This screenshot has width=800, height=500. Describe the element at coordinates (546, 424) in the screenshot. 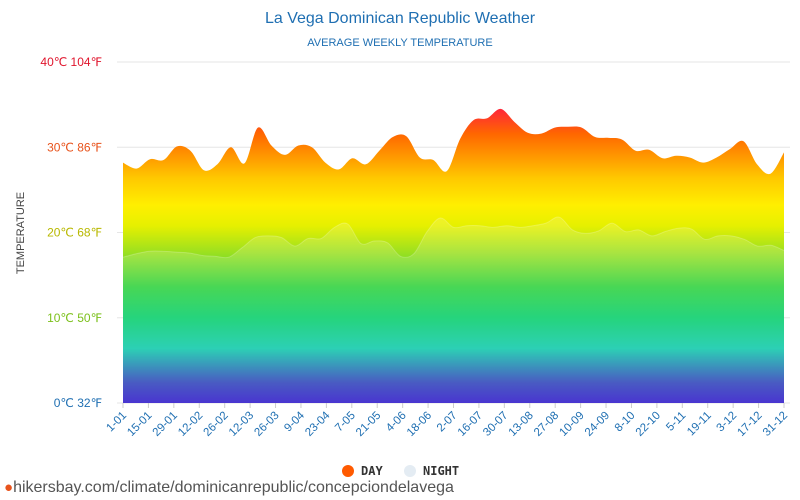

I see `x-tick-label: 27-08` at that location.